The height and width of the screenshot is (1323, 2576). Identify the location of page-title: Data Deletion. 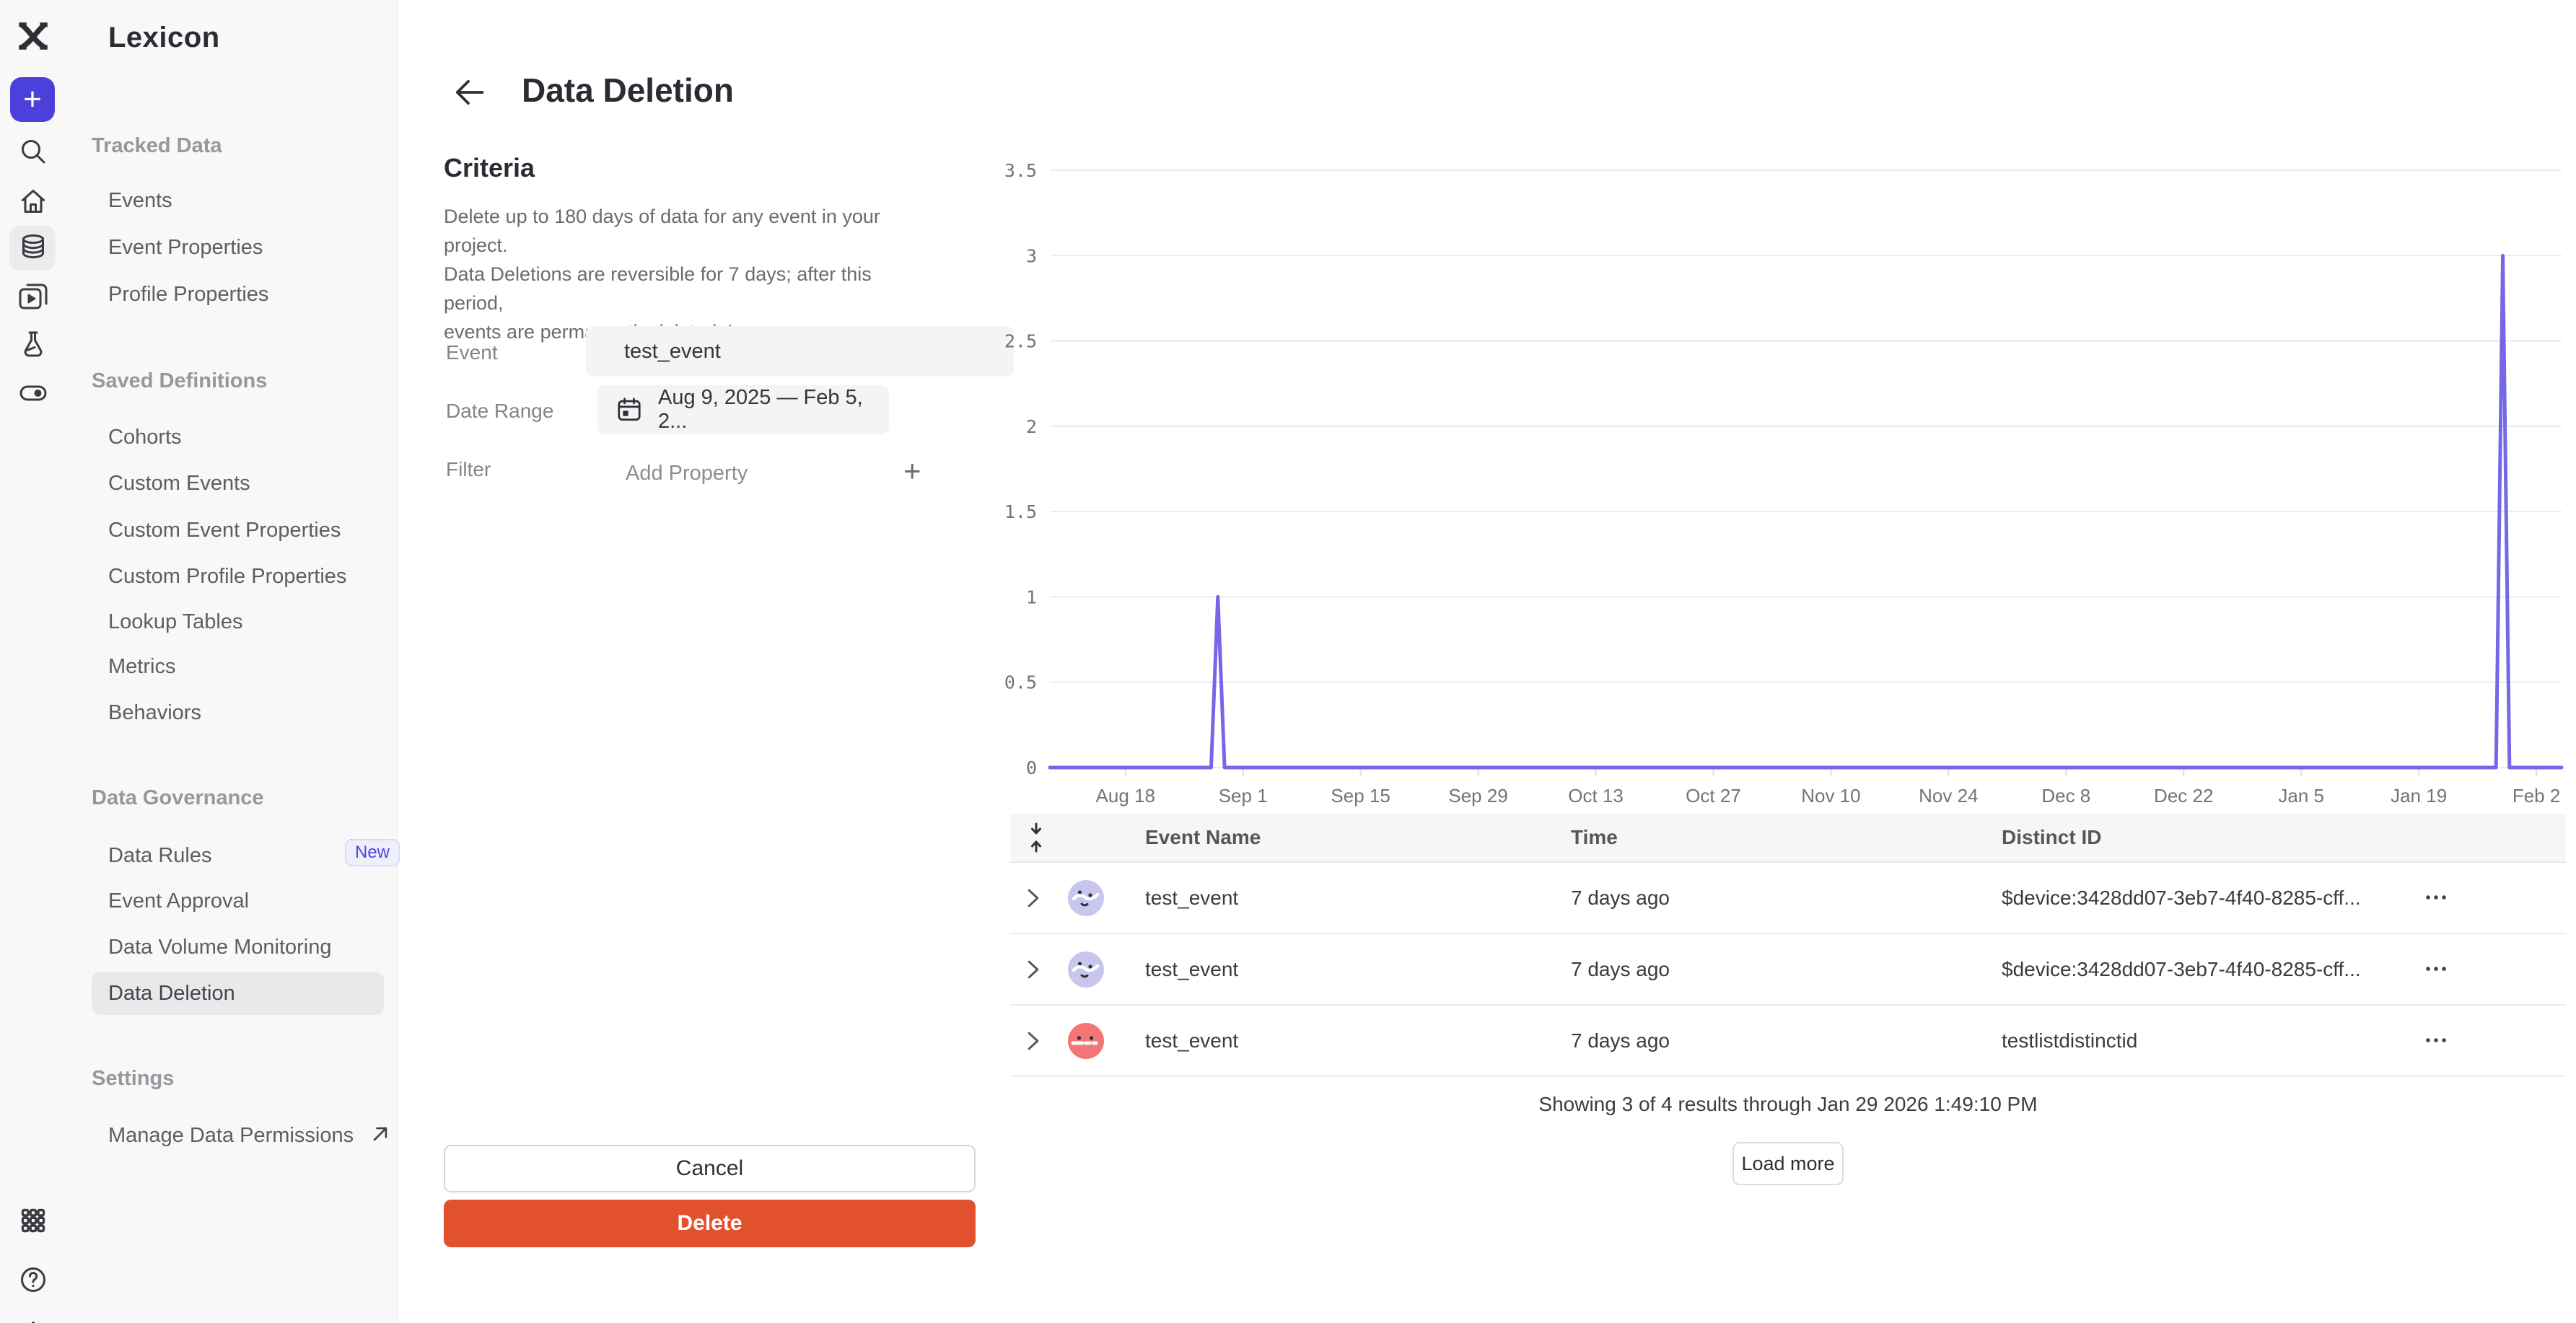
(628, 90).